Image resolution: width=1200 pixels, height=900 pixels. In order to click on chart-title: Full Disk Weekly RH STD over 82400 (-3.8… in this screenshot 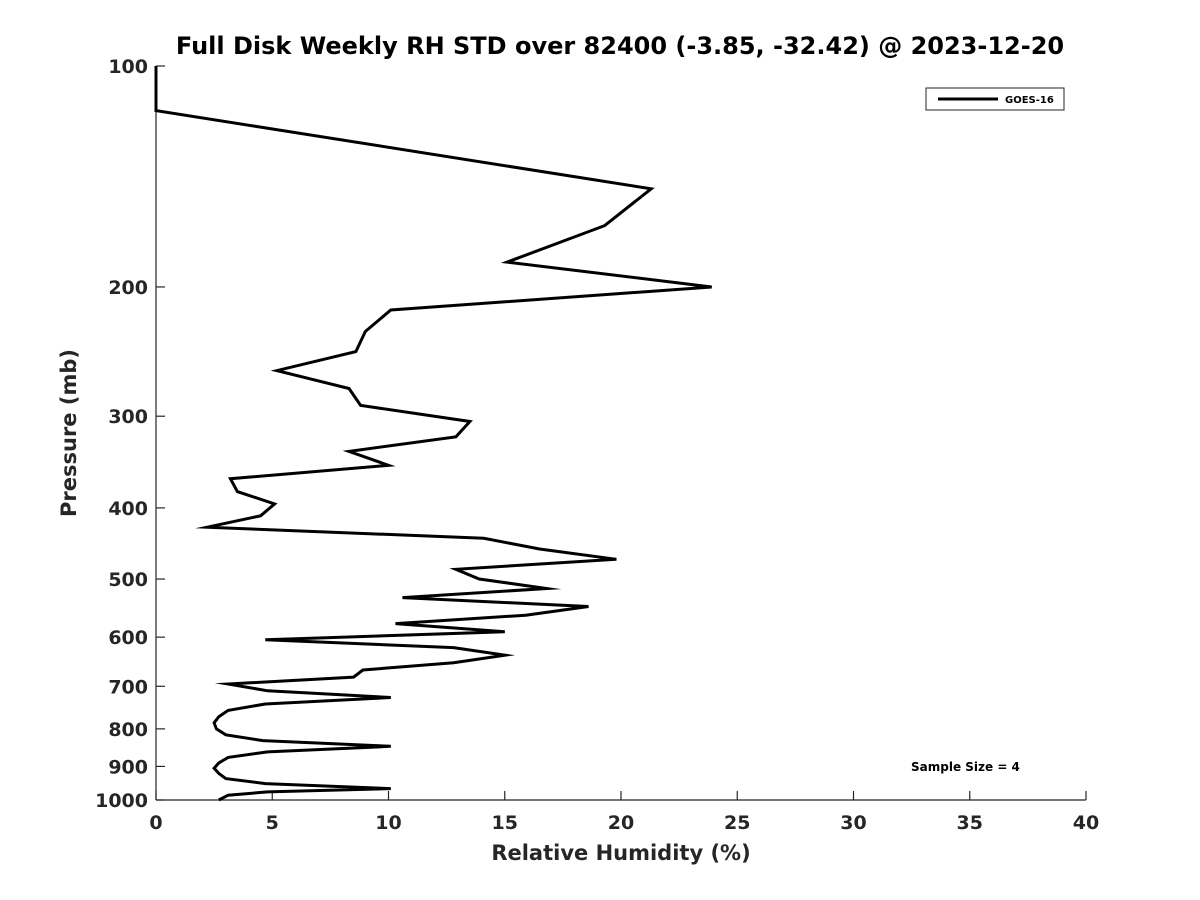, I will do `click(620, 46)`.